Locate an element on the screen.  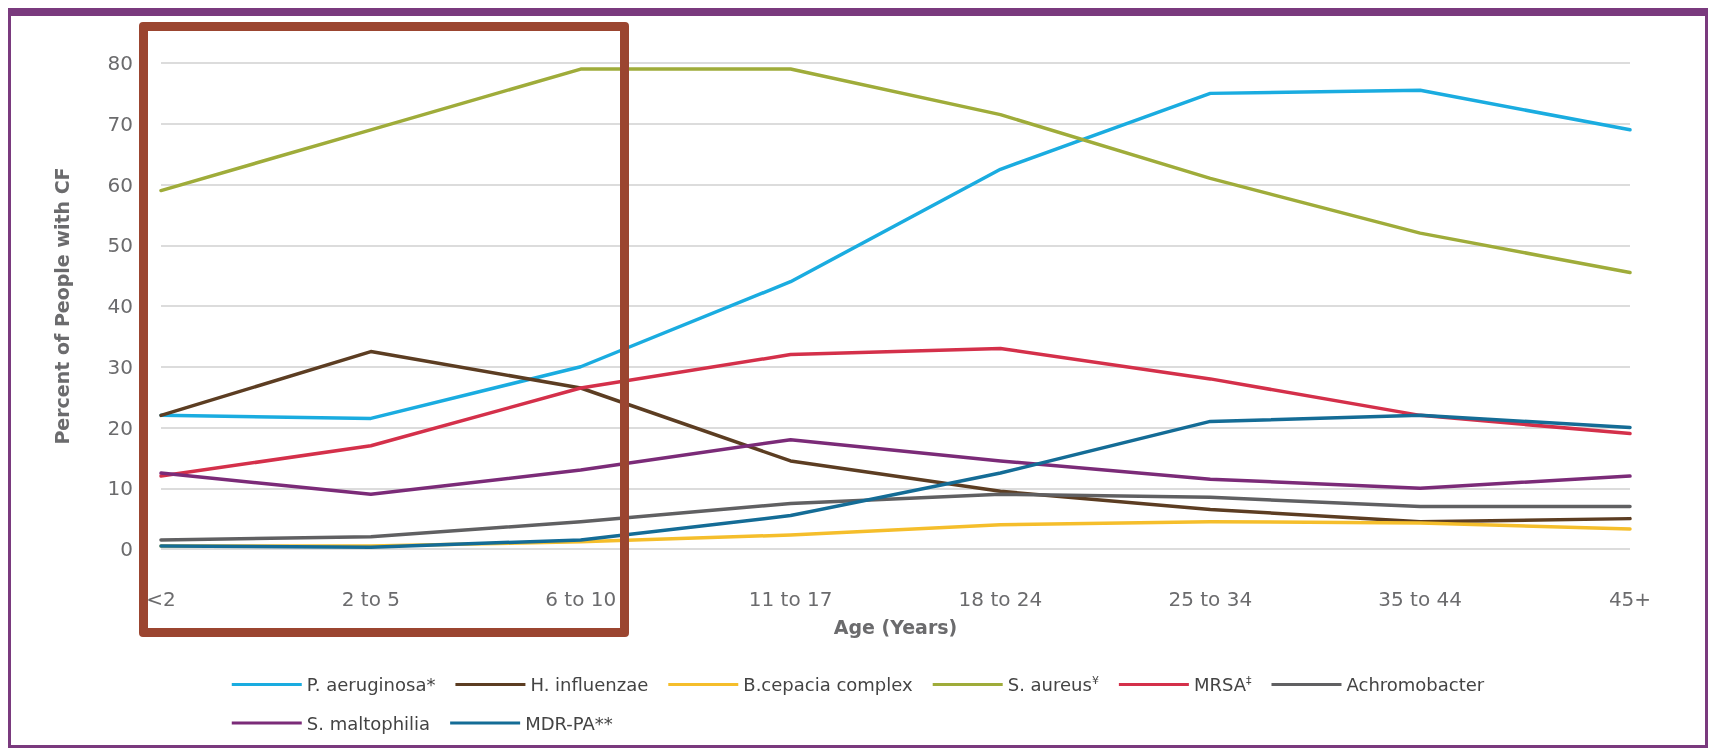
x-tick-label: <2 is located at coordinates (161, 599).